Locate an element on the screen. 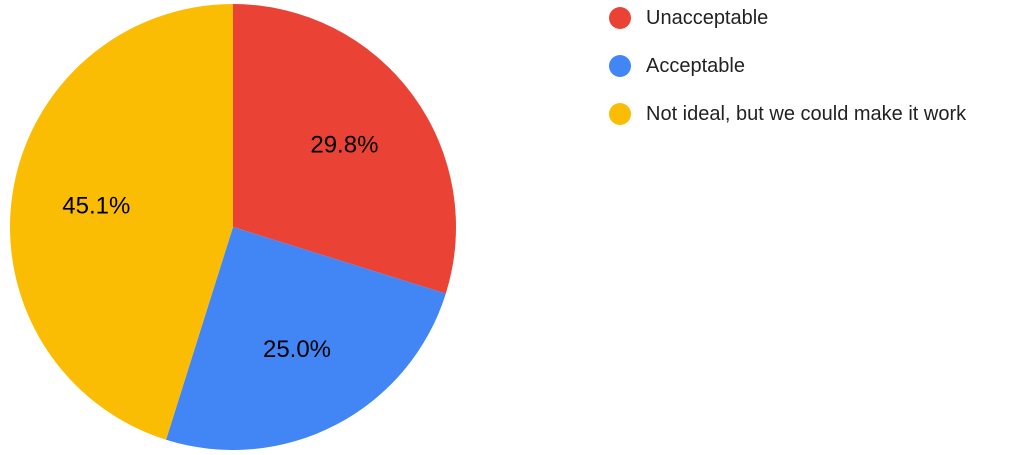 The image size is (1030, 455). legend-label: Acceptable is located at coordinates (695, 66).